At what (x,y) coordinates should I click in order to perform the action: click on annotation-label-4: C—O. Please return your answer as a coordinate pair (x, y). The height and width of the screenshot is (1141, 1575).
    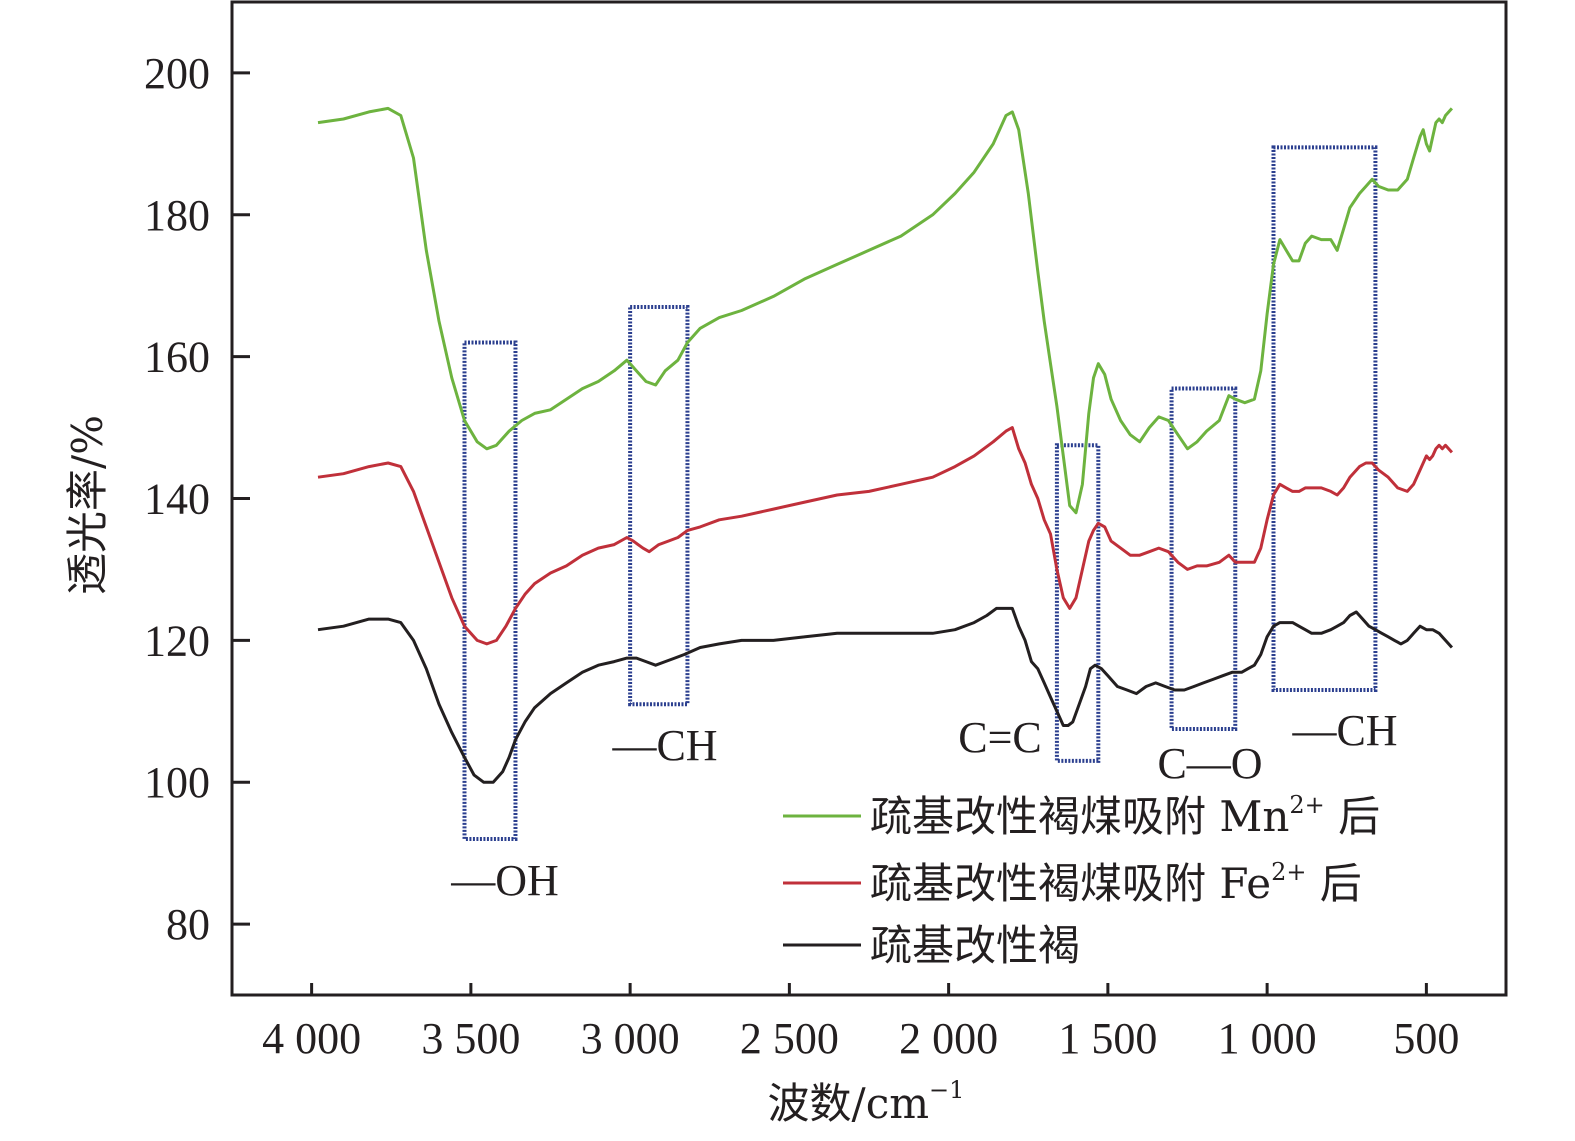
    Looking at the image, I should click on (1209, 763).